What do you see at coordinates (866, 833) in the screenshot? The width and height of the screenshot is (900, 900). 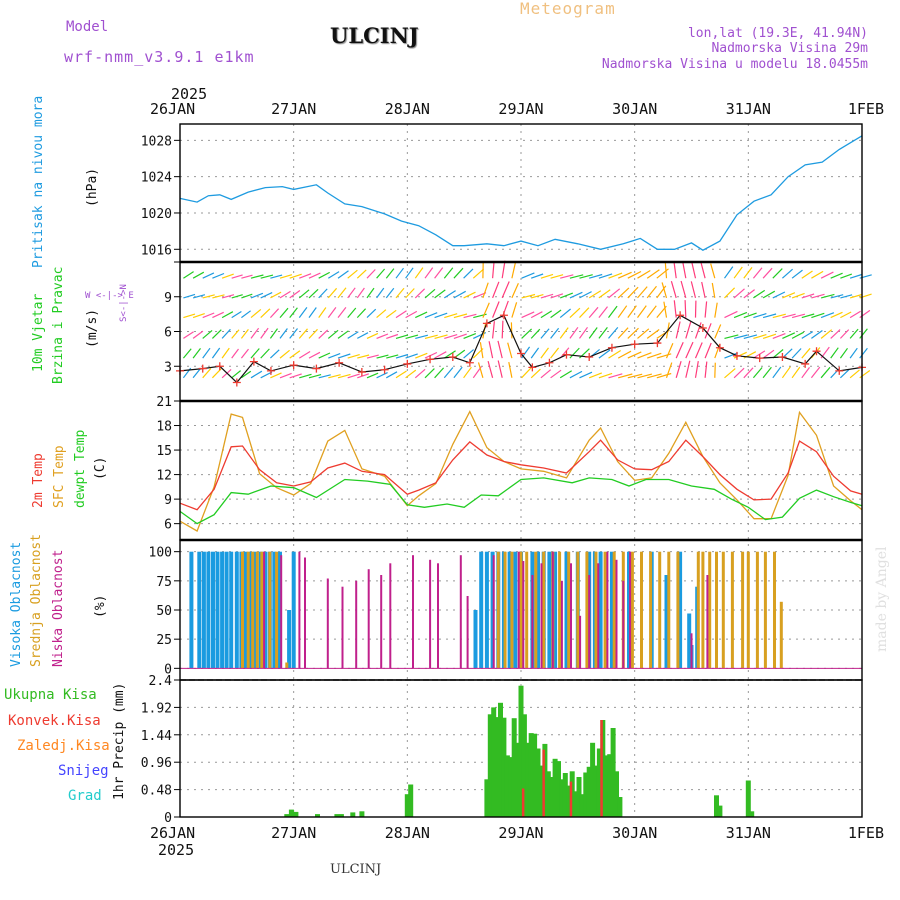 I see `time-tick-bottom: 1FEB` at bounding box center [866, 833].